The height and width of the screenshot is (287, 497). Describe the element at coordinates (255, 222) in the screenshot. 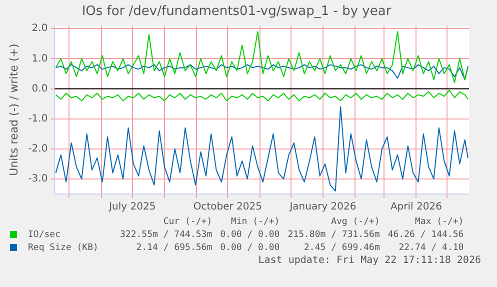

I see `text: Min (-/+)` at that location.